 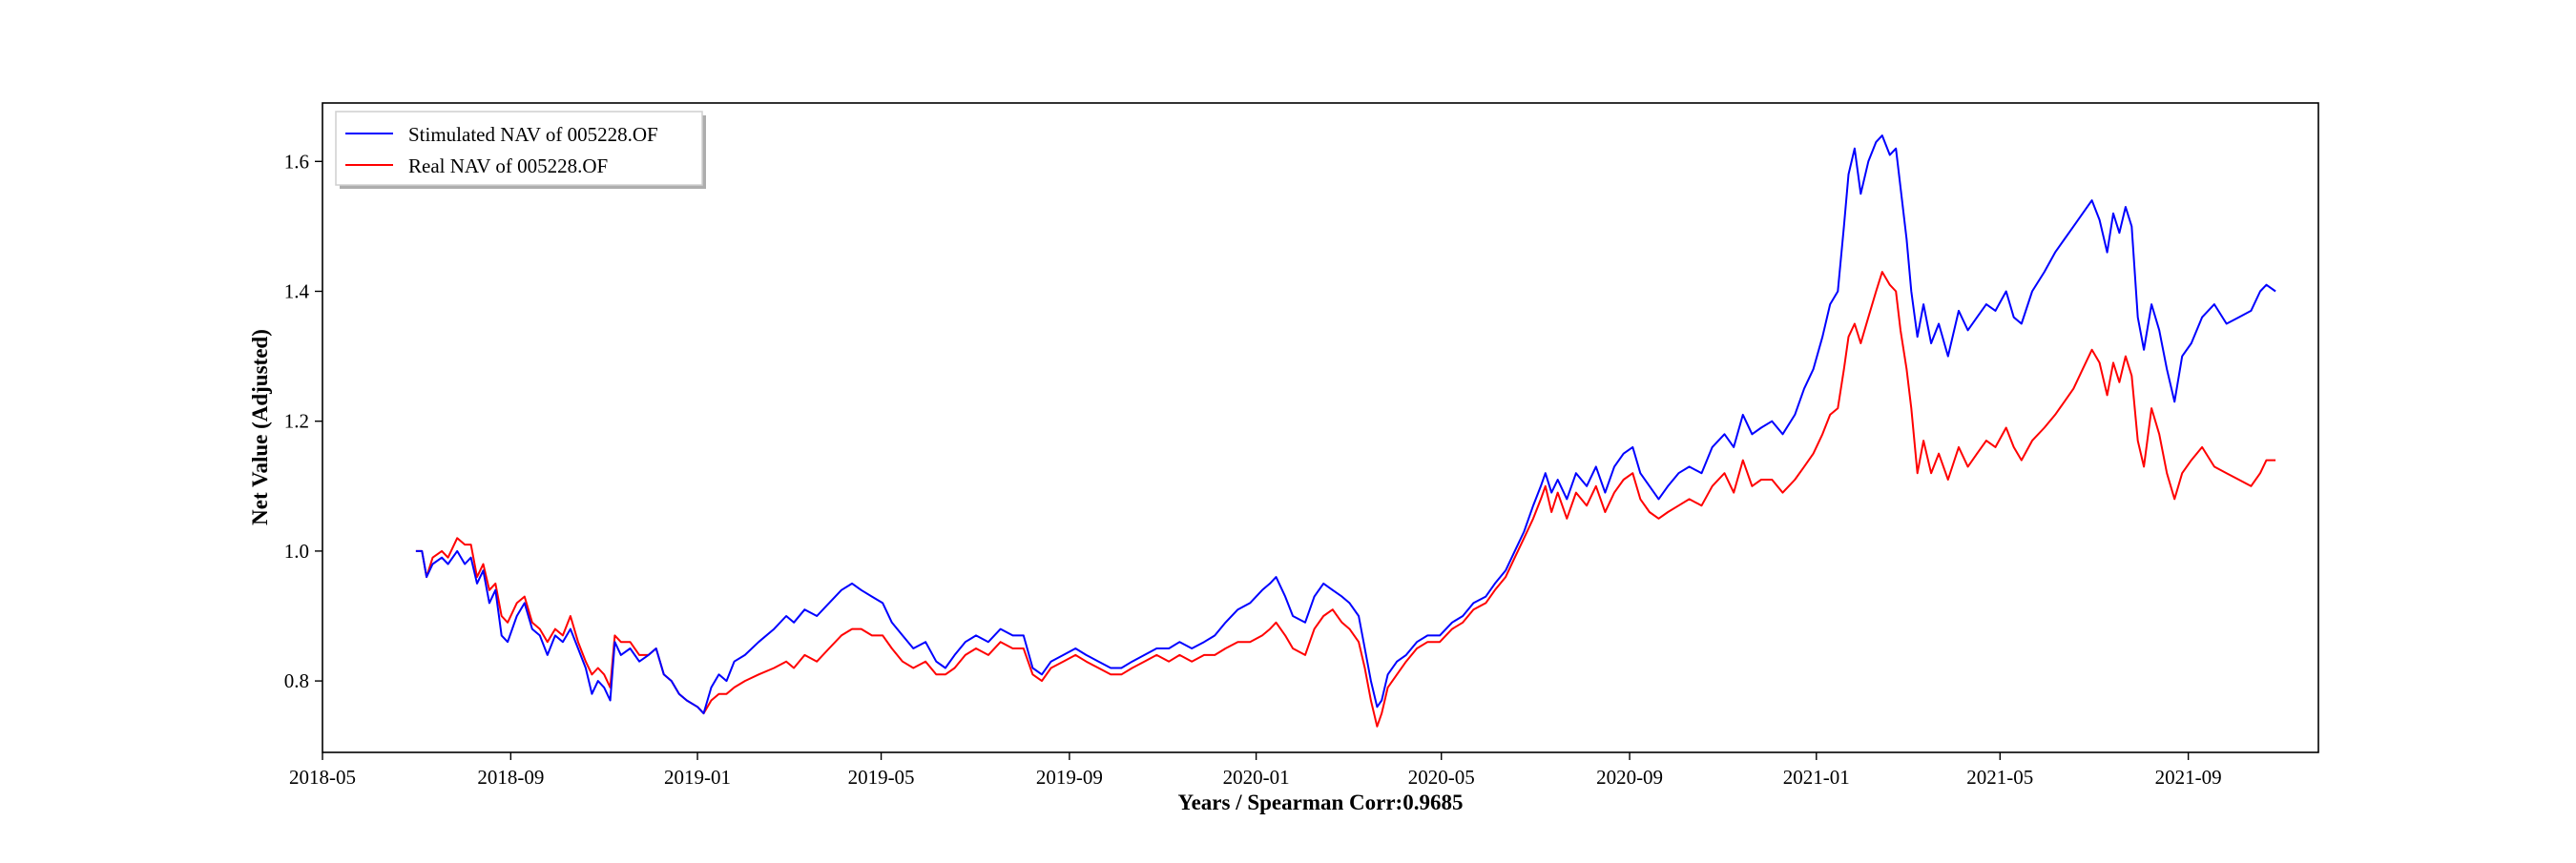 What do you see at coordinates (296, 421) in the screenshot?
I see `y-tick-label: 1.2` at bounding box center [296, 421].